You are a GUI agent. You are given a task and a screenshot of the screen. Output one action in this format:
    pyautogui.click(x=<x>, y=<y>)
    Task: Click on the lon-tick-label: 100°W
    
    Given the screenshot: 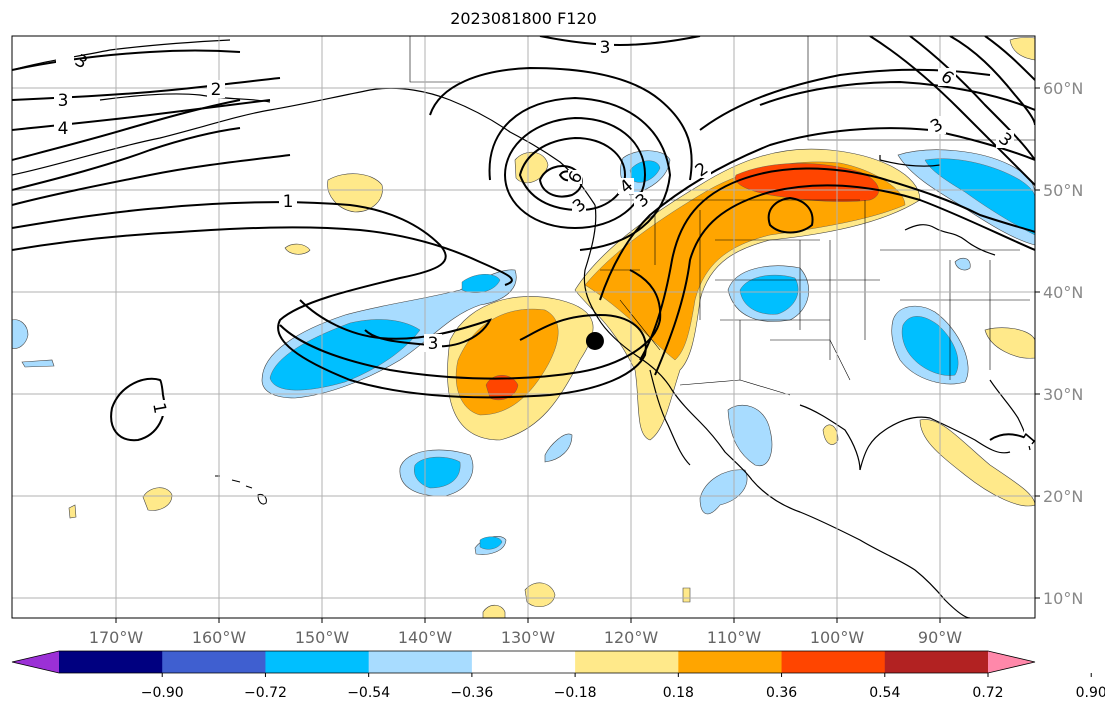 What is the action you would take?
    pyautogui.click(x=837, y=637)
    